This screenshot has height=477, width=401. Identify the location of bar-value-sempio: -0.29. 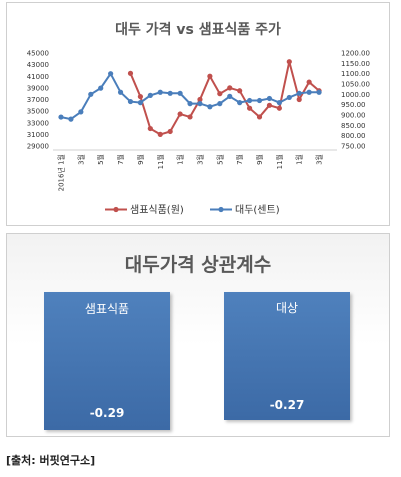
(107, 413).